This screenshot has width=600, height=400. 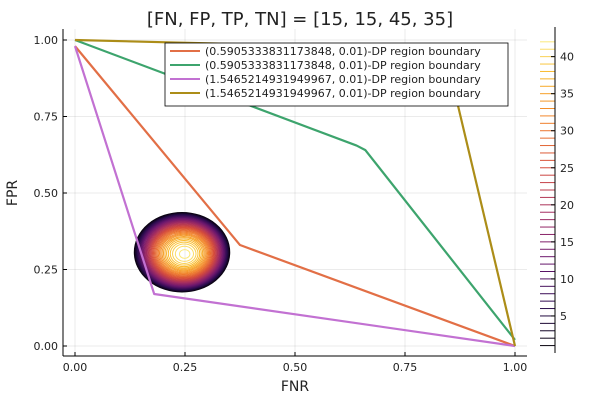 I want to click on y-tick-label: 0.00, so click(x=46, y=346).